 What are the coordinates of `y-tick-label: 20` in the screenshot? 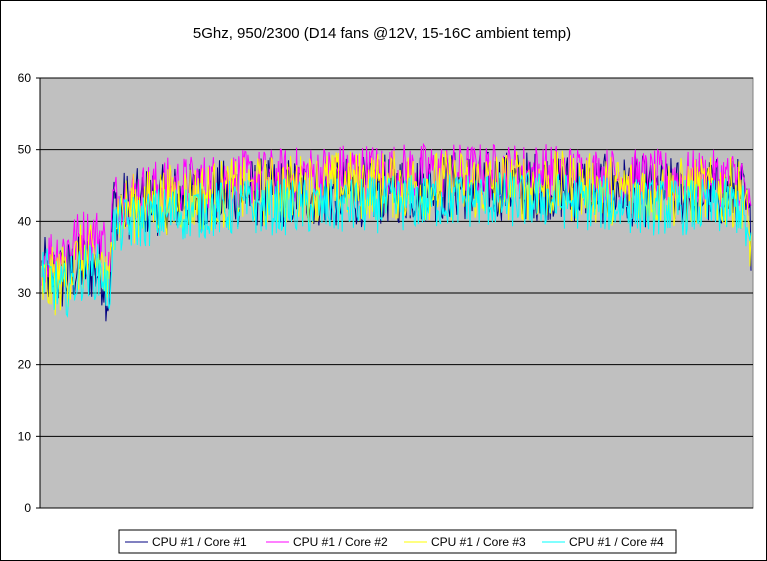 It's located at (25, 365).